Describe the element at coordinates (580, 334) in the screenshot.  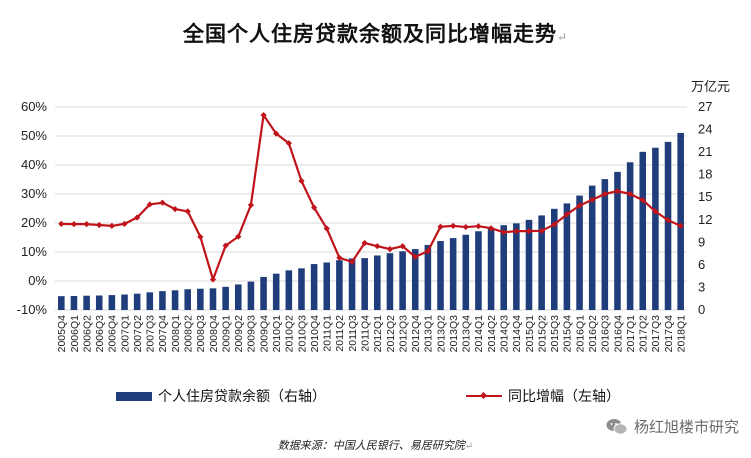
I see `x-tick-label: 2016Q1` at that location.